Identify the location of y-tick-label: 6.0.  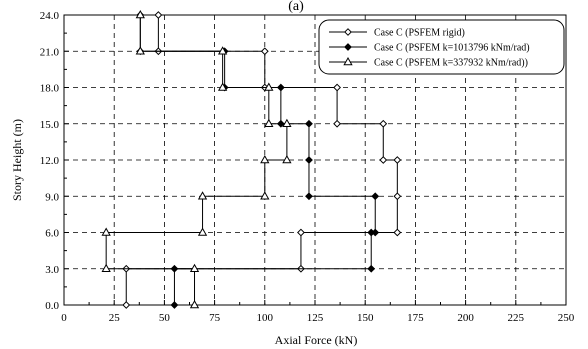
(52, 234).